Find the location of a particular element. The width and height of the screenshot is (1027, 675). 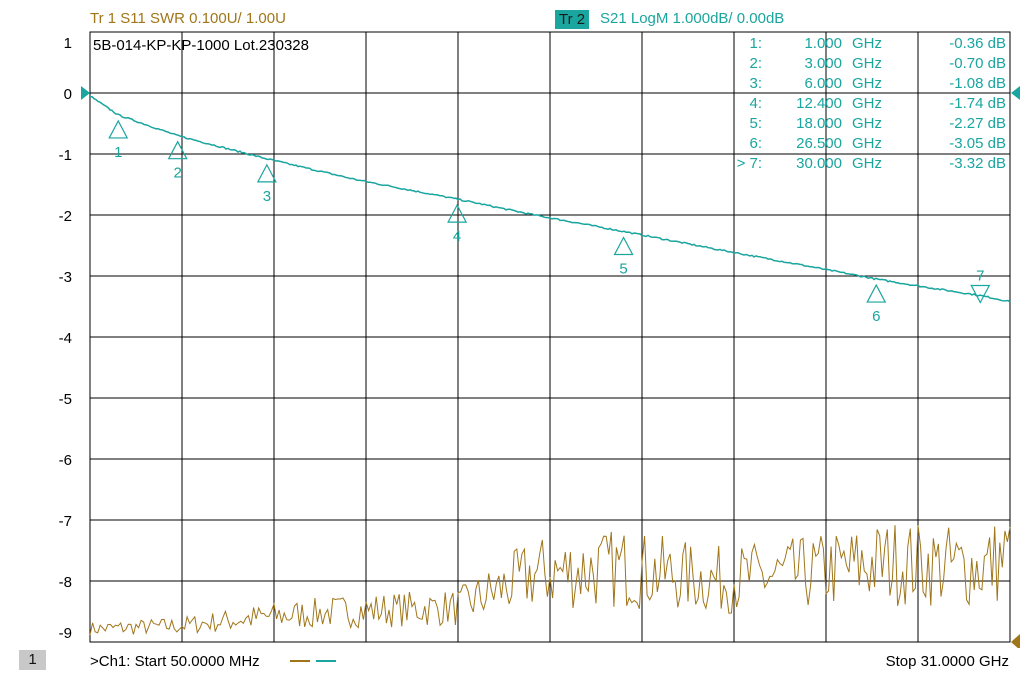

marker-row-value: -2.27 dB is located at coordinates (977, 123).